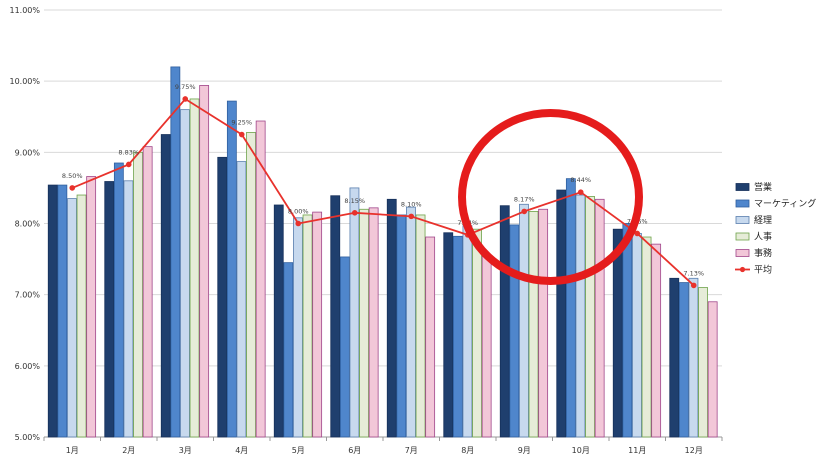  Describe the element at coordinates (24, 10) in the screenshot. I see `y-tick-label: 11.00%` at that location.